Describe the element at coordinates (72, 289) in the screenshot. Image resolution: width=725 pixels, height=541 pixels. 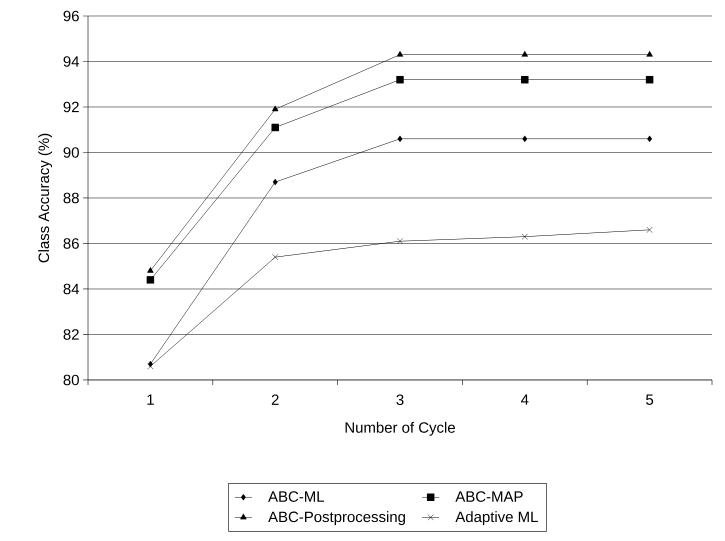
I see `y-tick-label: 84` at that location.